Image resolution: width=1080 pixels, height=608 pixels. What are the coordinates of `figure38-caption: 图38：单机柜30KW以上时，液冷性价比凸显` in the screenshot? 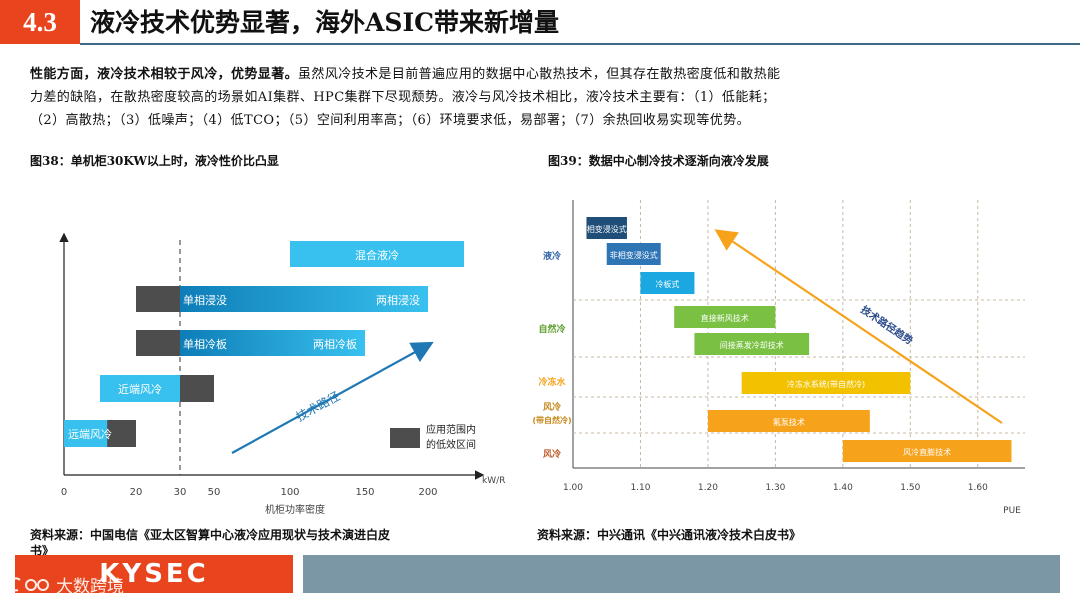 It's located at (154, 161).